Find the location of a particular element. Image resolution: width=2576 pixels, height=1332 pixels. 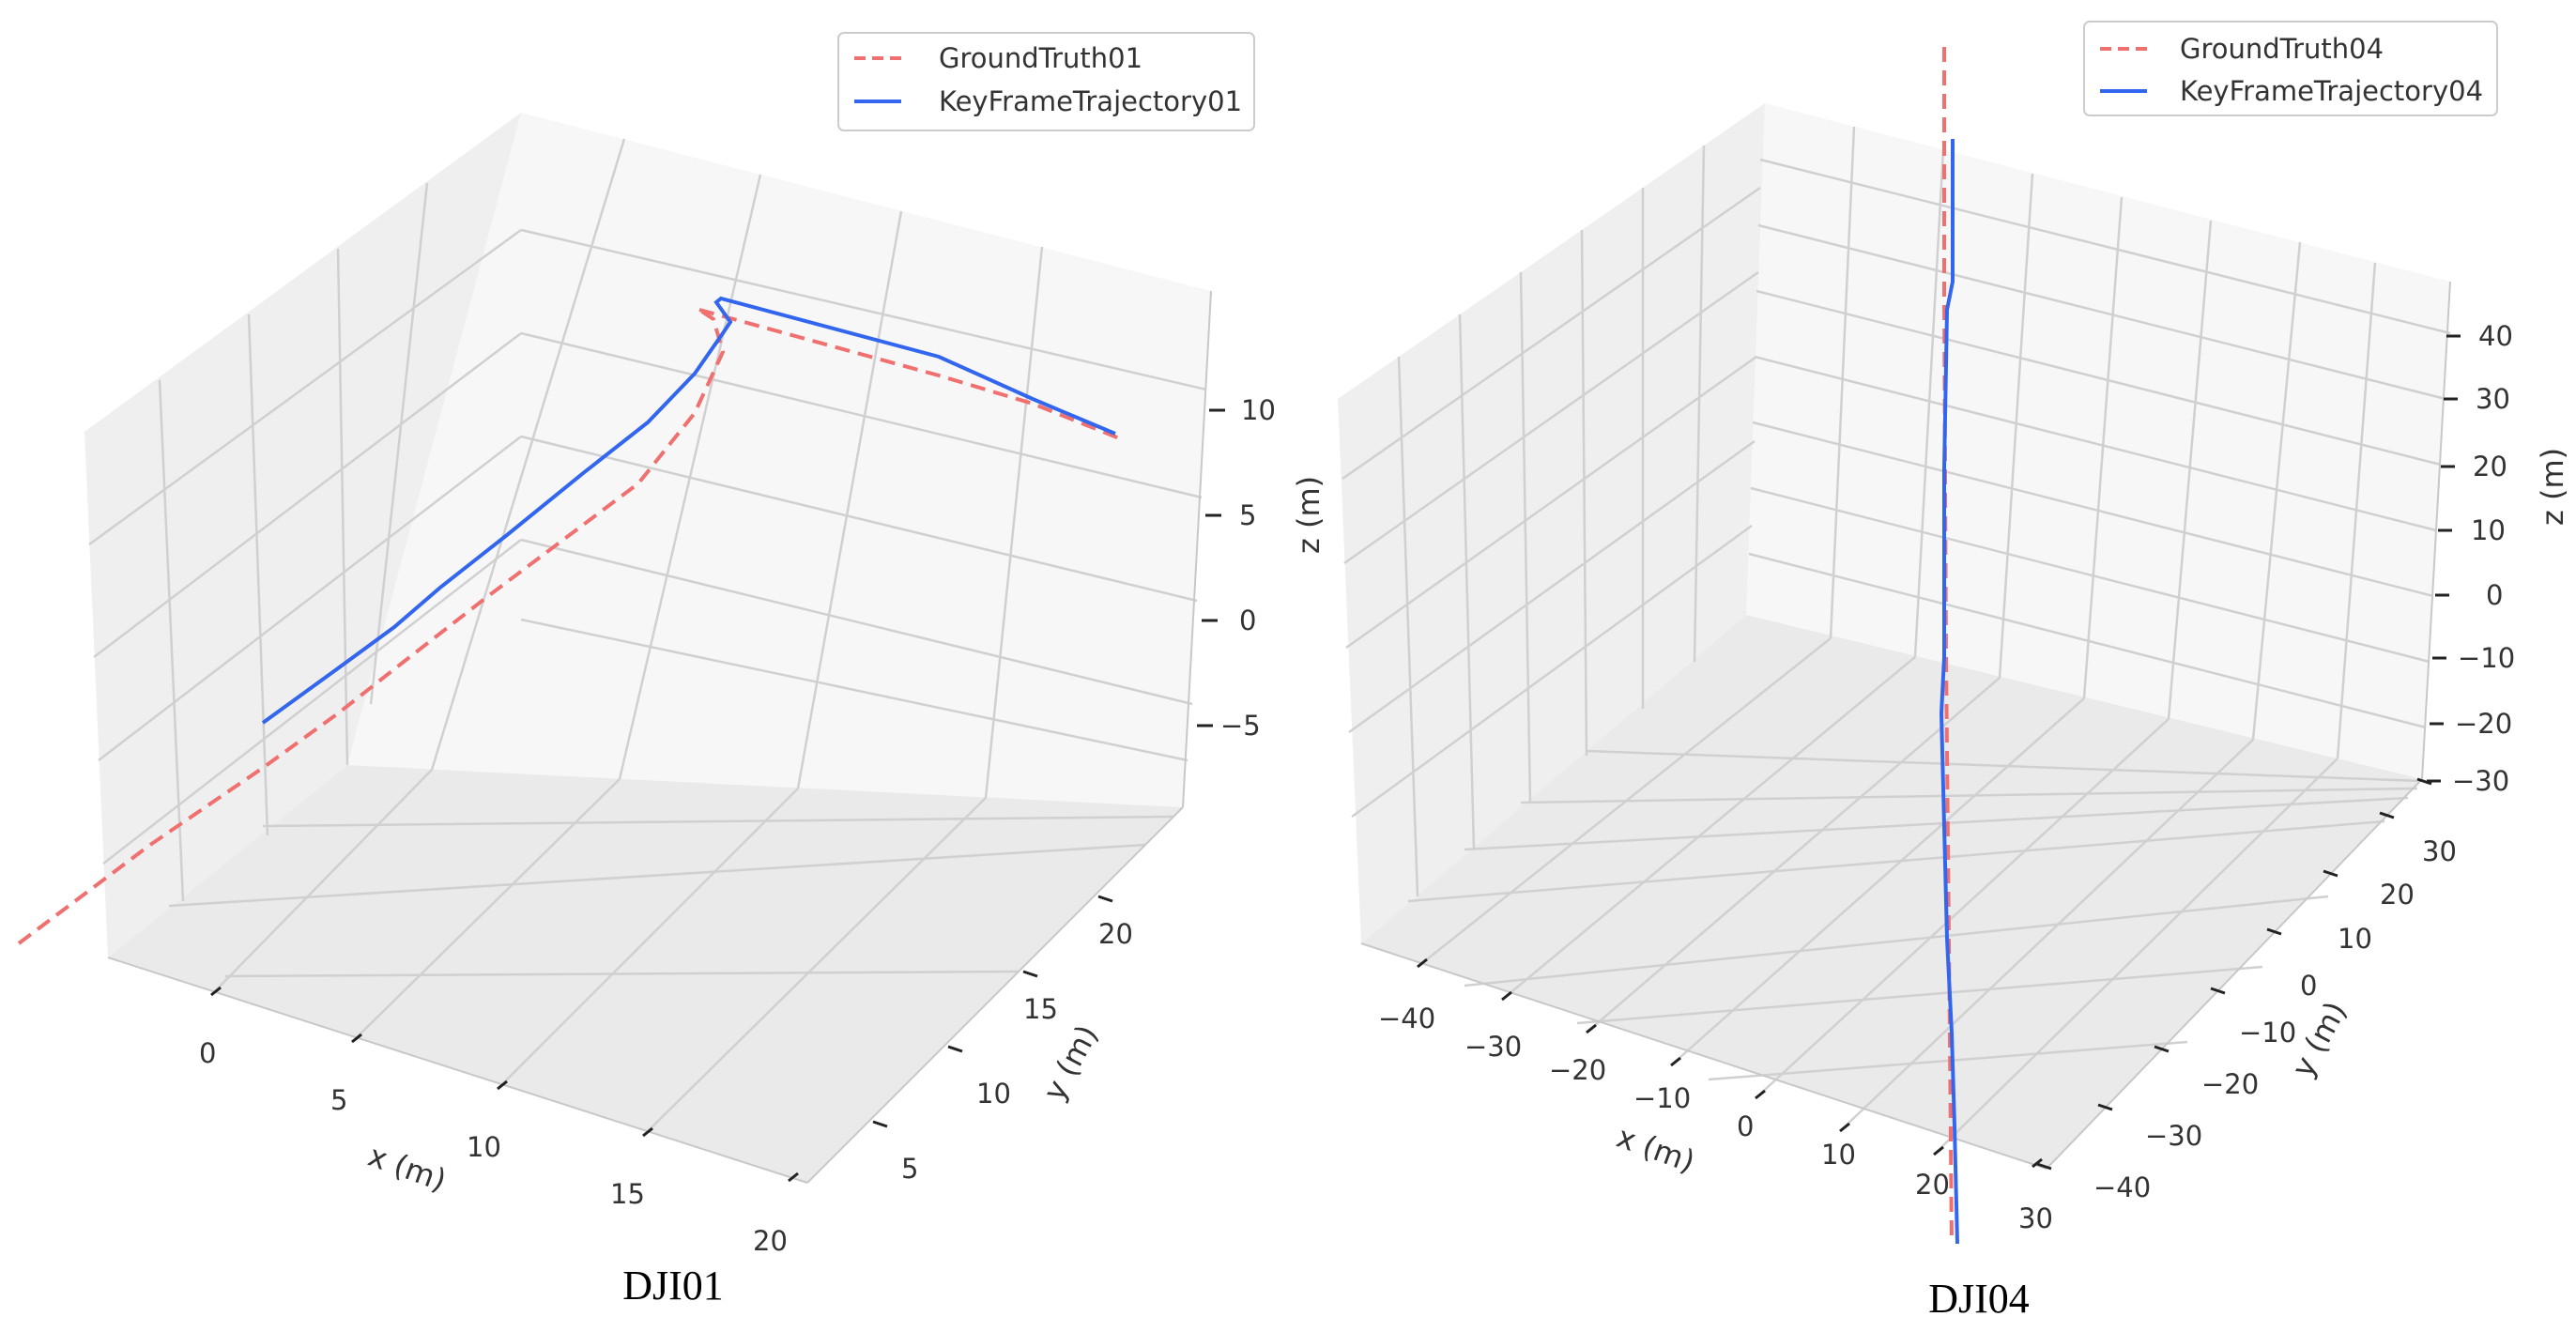

x-tick-label: 30 is located at coordinates (2035, 1218).